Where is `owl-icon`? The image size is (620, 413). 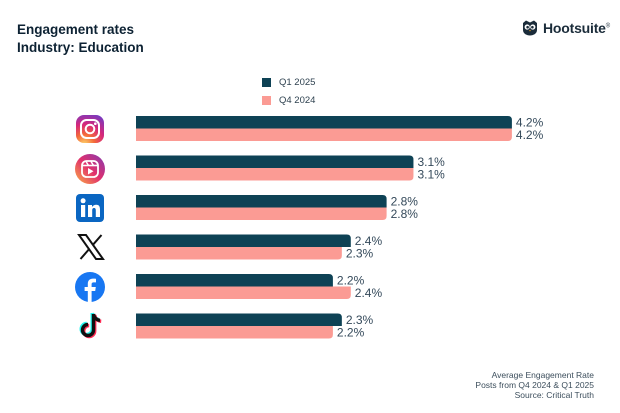
owl-icon is located at coordinates (530, 28).